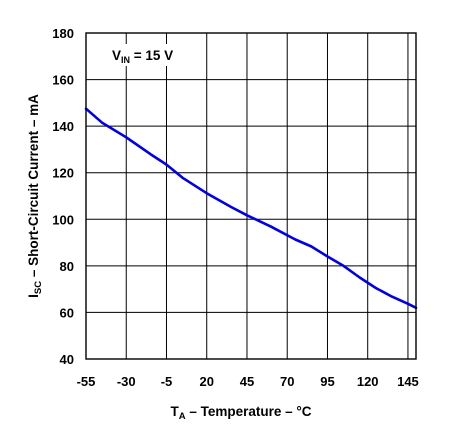  I want to click on y-axis-label: ISC – Short-Circuit Current – mA, so click(35, 196).